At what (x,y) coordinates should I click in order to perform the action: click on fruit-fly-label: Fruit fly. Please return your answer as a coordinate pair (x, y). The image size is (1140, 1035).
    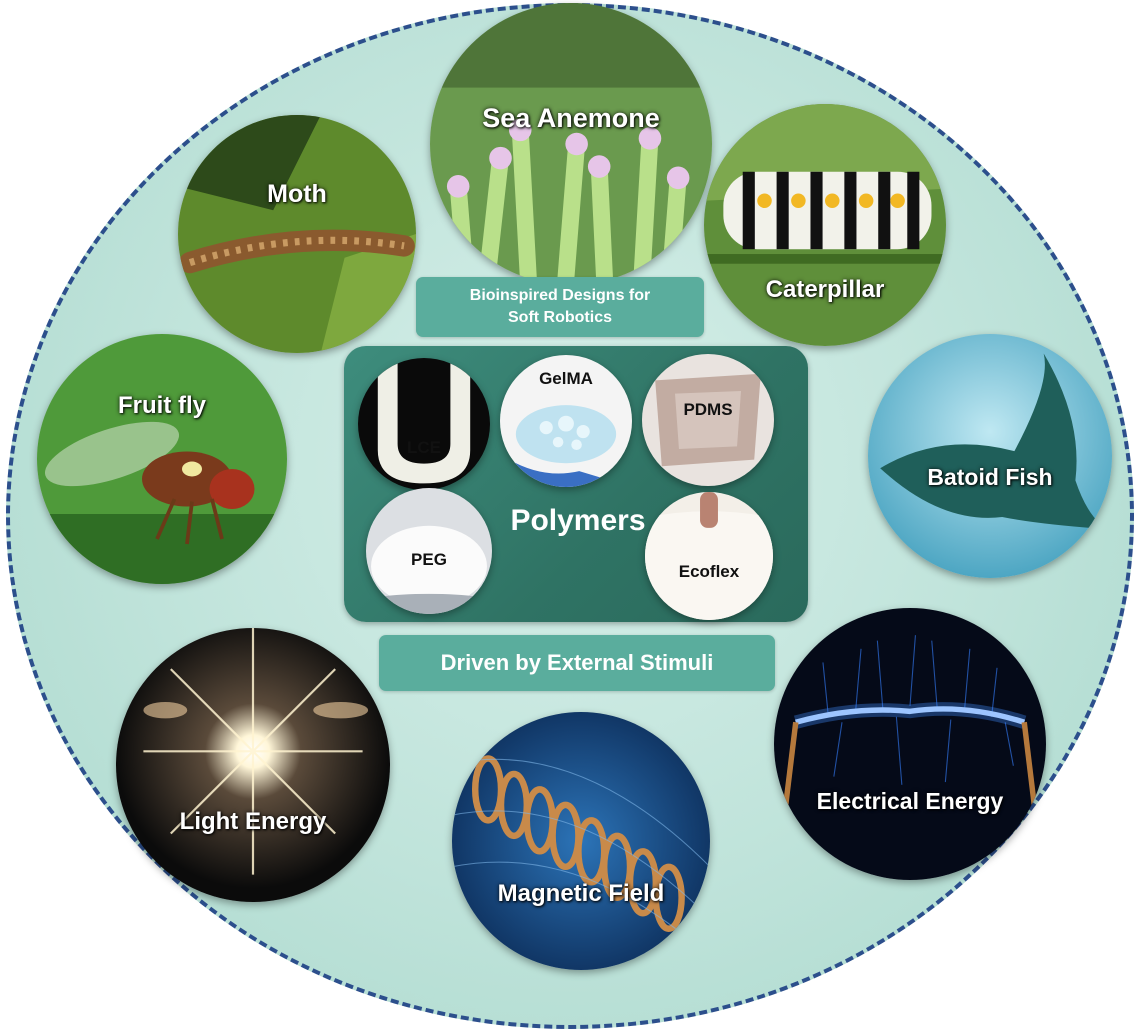
    Looking at the image, I should click on (162, 405).